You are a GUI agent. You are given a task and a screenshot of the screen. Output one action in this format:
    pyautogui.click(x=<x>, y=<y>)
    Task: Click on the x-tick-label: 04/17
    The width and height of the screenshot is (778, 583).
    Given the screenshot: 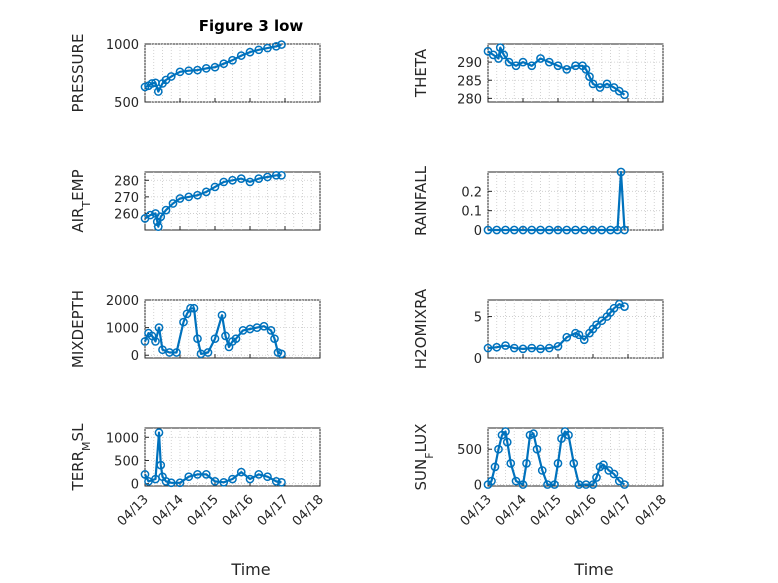 What is the action you would take?
    pyautogui.click(x=273, y=510)
    